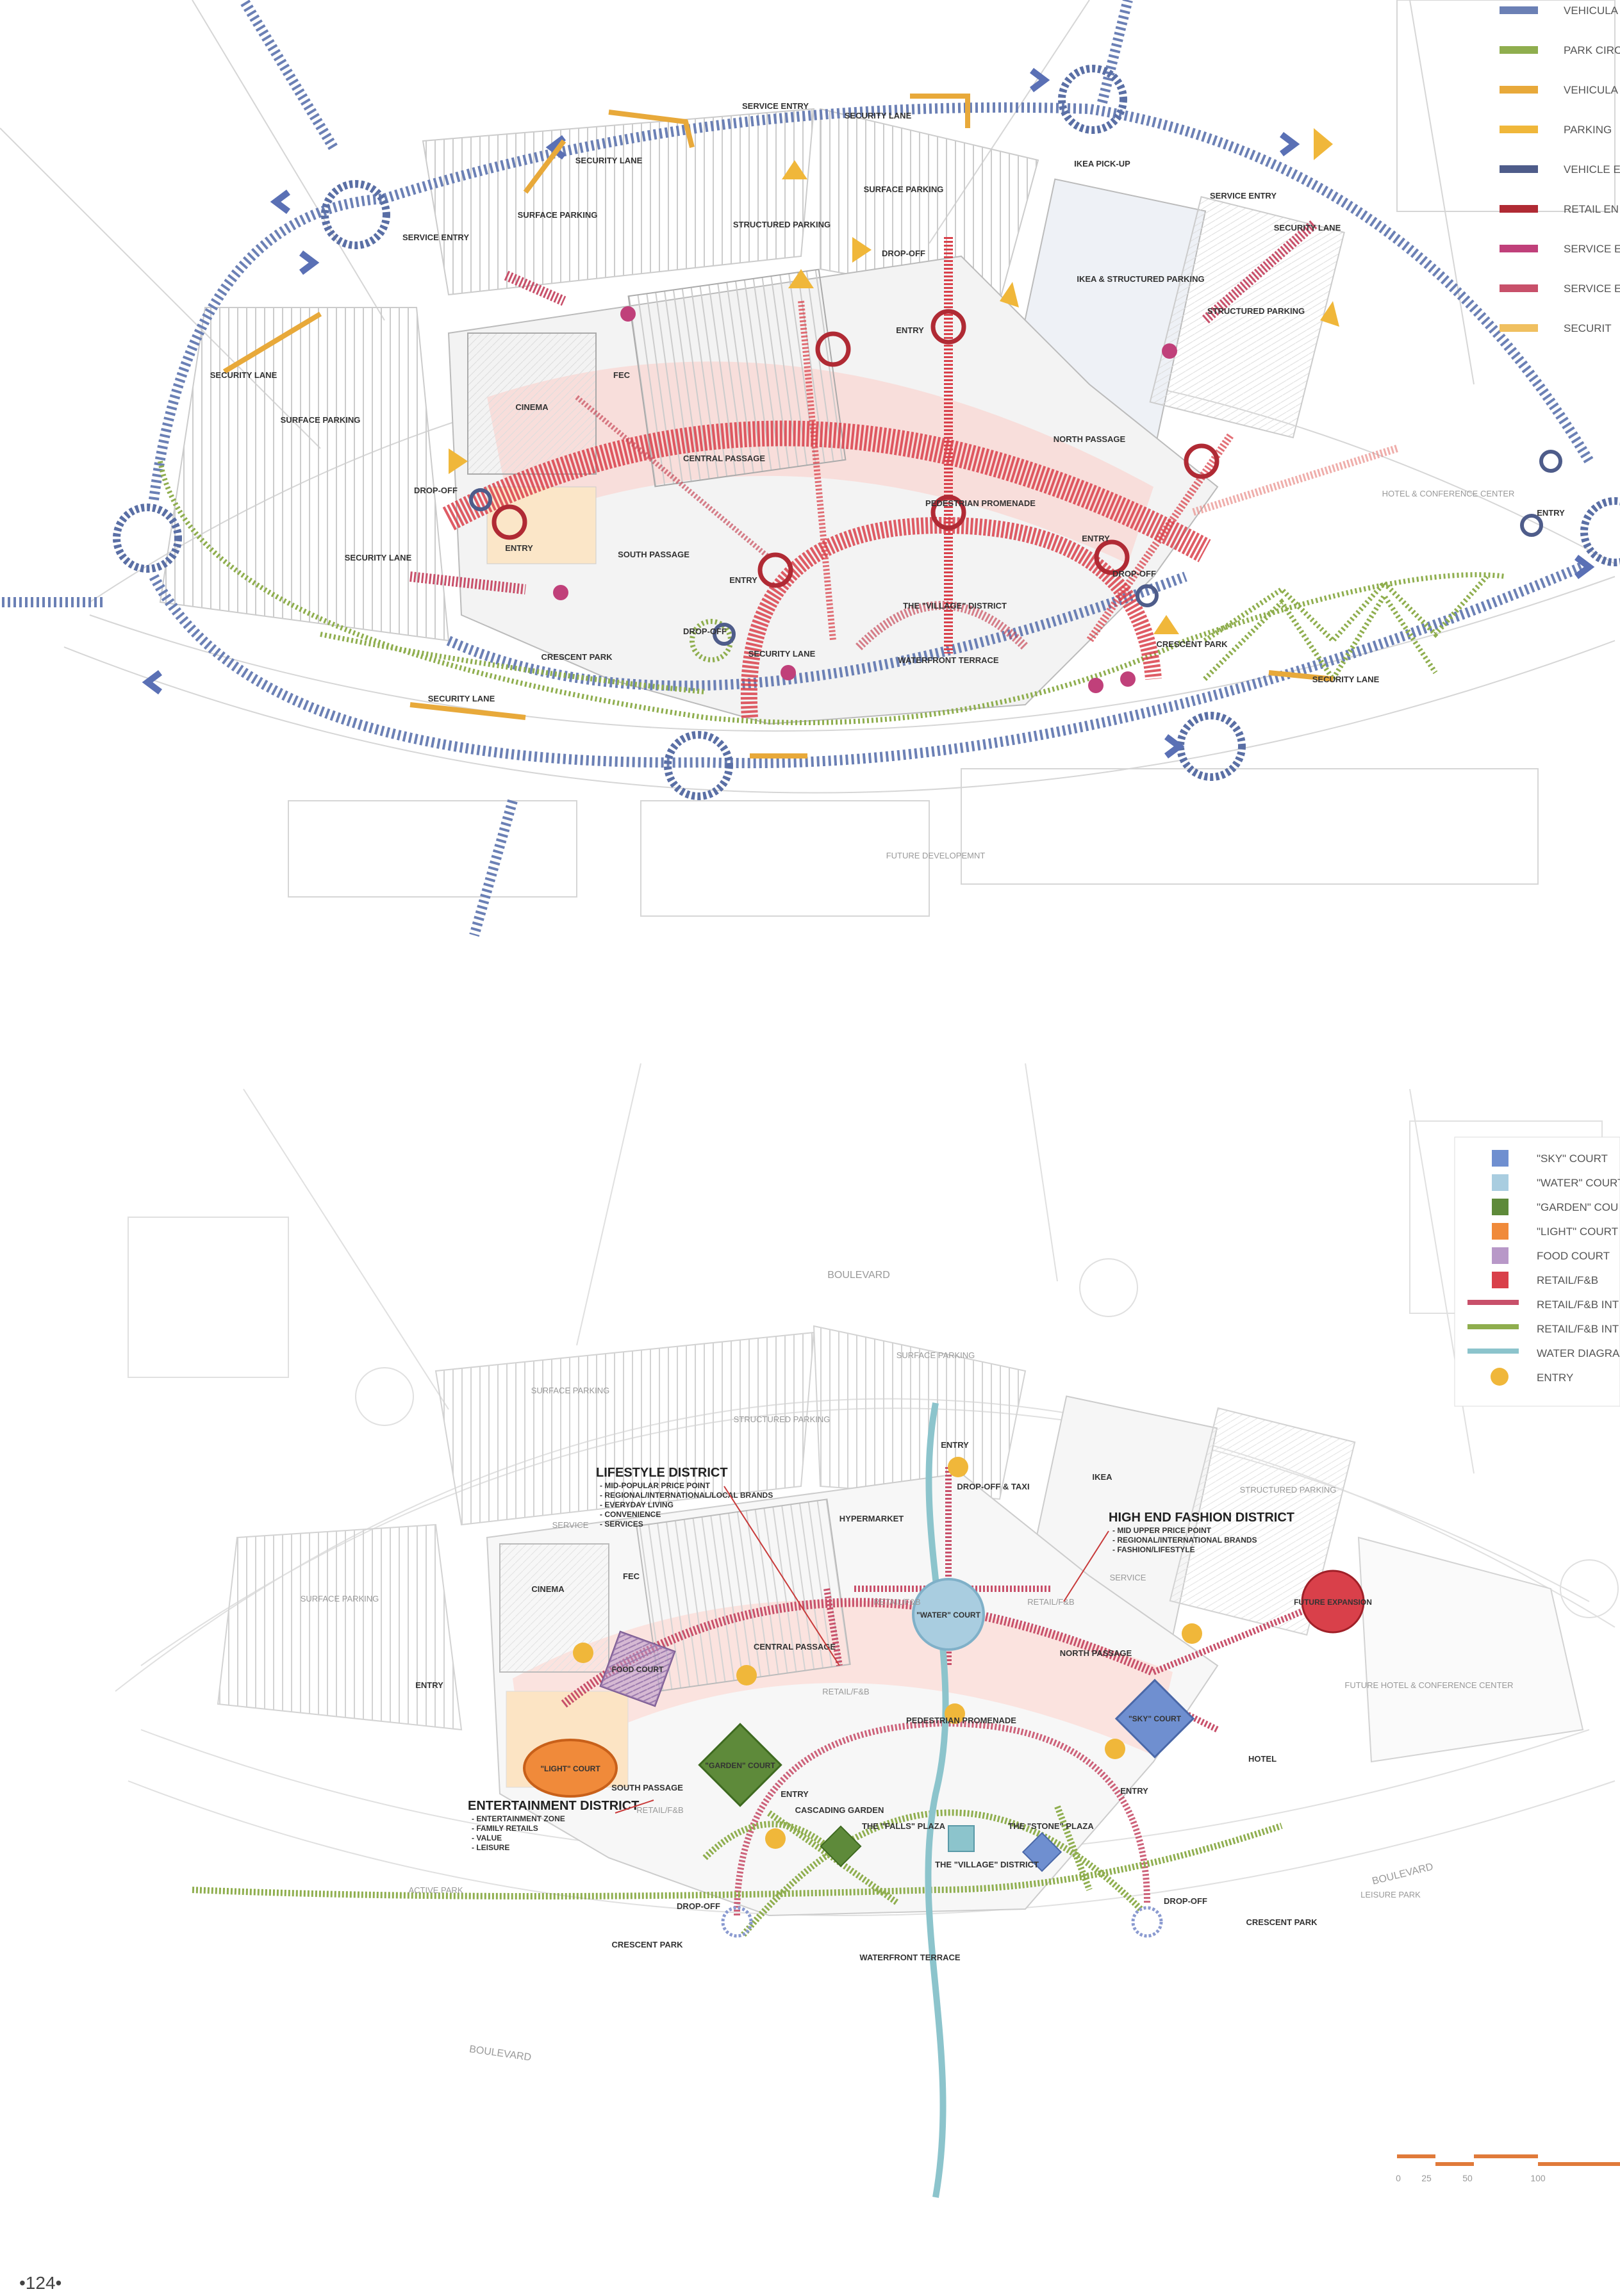  Describe the element at coordinates (948, 1616) in the screenshot. I see `plan-2-court-label-water: "WATER" COURT` at that location.